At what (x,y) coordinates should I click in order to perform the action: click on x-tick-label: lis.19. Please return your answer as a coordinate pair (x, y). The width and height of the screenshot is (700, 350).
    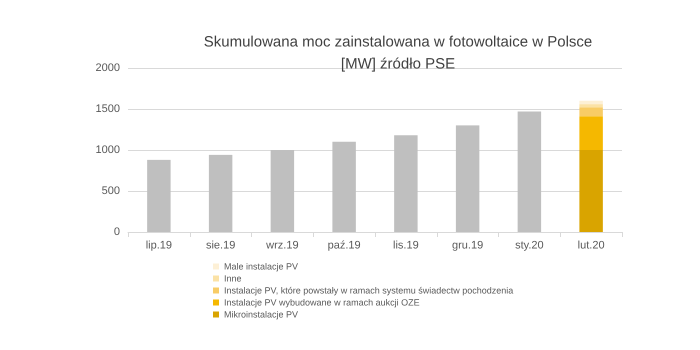
    Looking at the image, I should click on (406, 246).